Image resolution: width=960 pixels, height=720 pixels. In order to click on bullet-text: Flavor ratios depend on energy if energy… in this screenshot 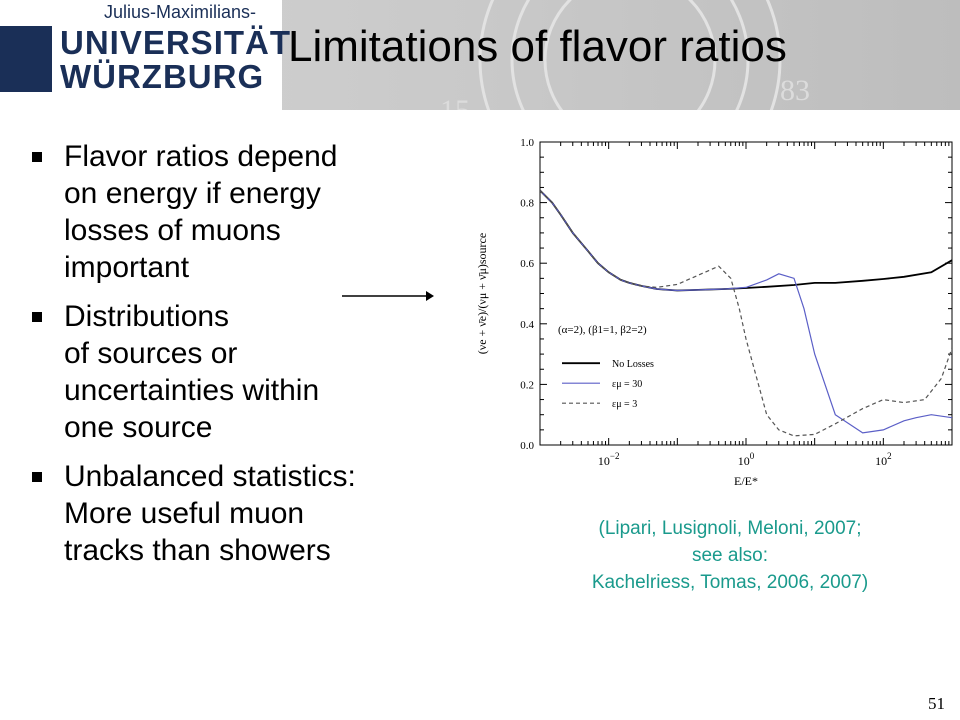, I will do `click(201, 212)`.